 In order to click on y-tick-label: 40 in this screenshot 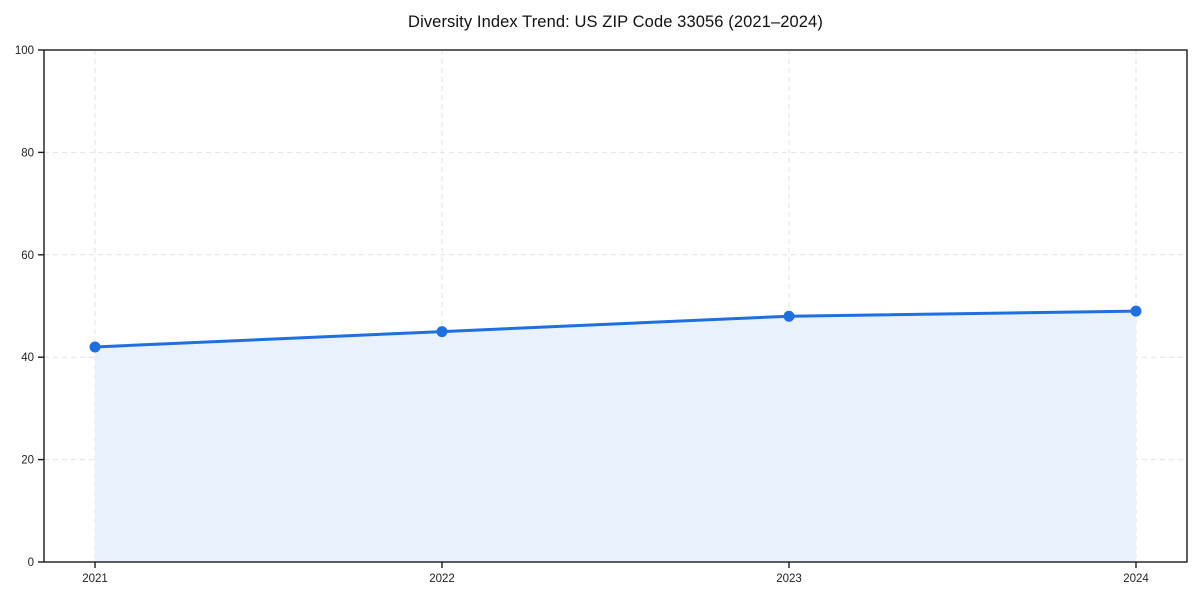, I will do `click(27, 358)`.